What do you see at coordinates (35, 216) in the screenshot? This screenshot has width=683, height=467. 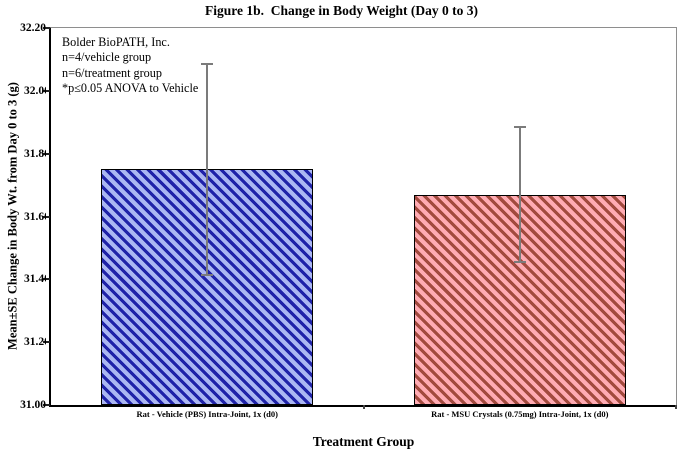 I see `y-tick-label: 31.60` at bounding box center [35, 216].